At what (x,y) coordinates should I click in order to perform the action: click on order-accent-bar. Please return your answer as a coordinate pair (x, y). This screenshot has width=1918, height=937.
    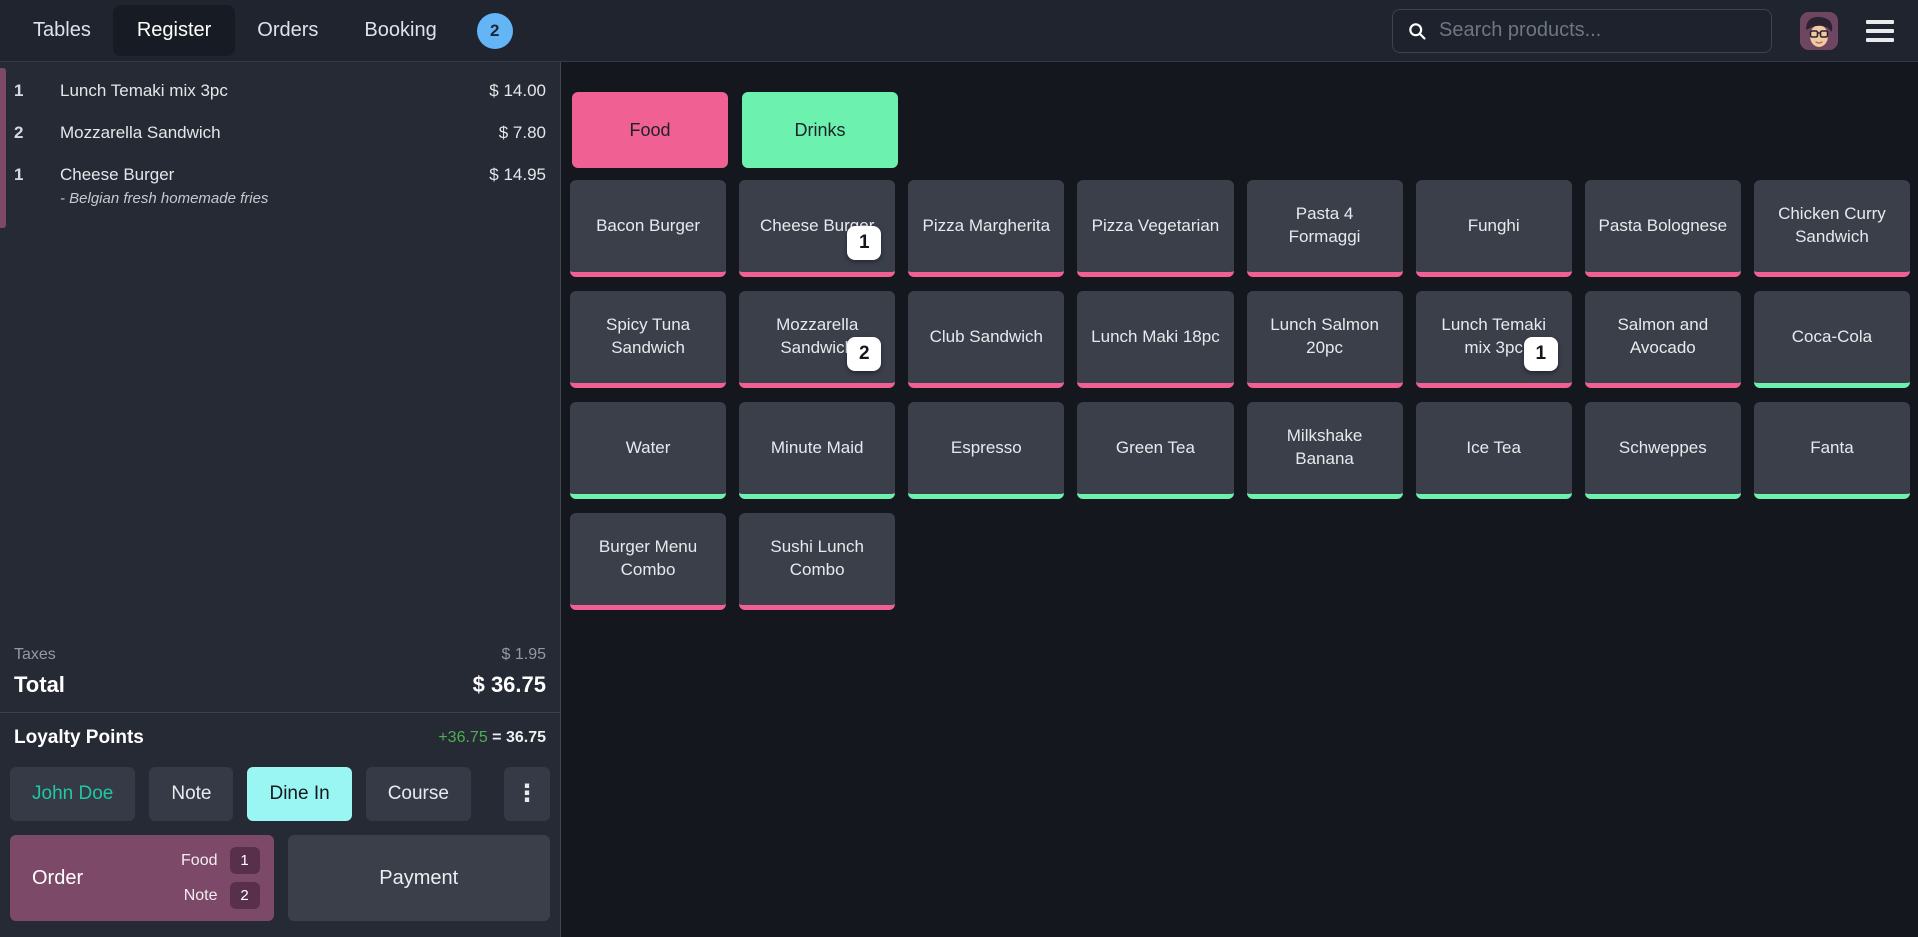
    Looking at the image, I should click on (3, 148).